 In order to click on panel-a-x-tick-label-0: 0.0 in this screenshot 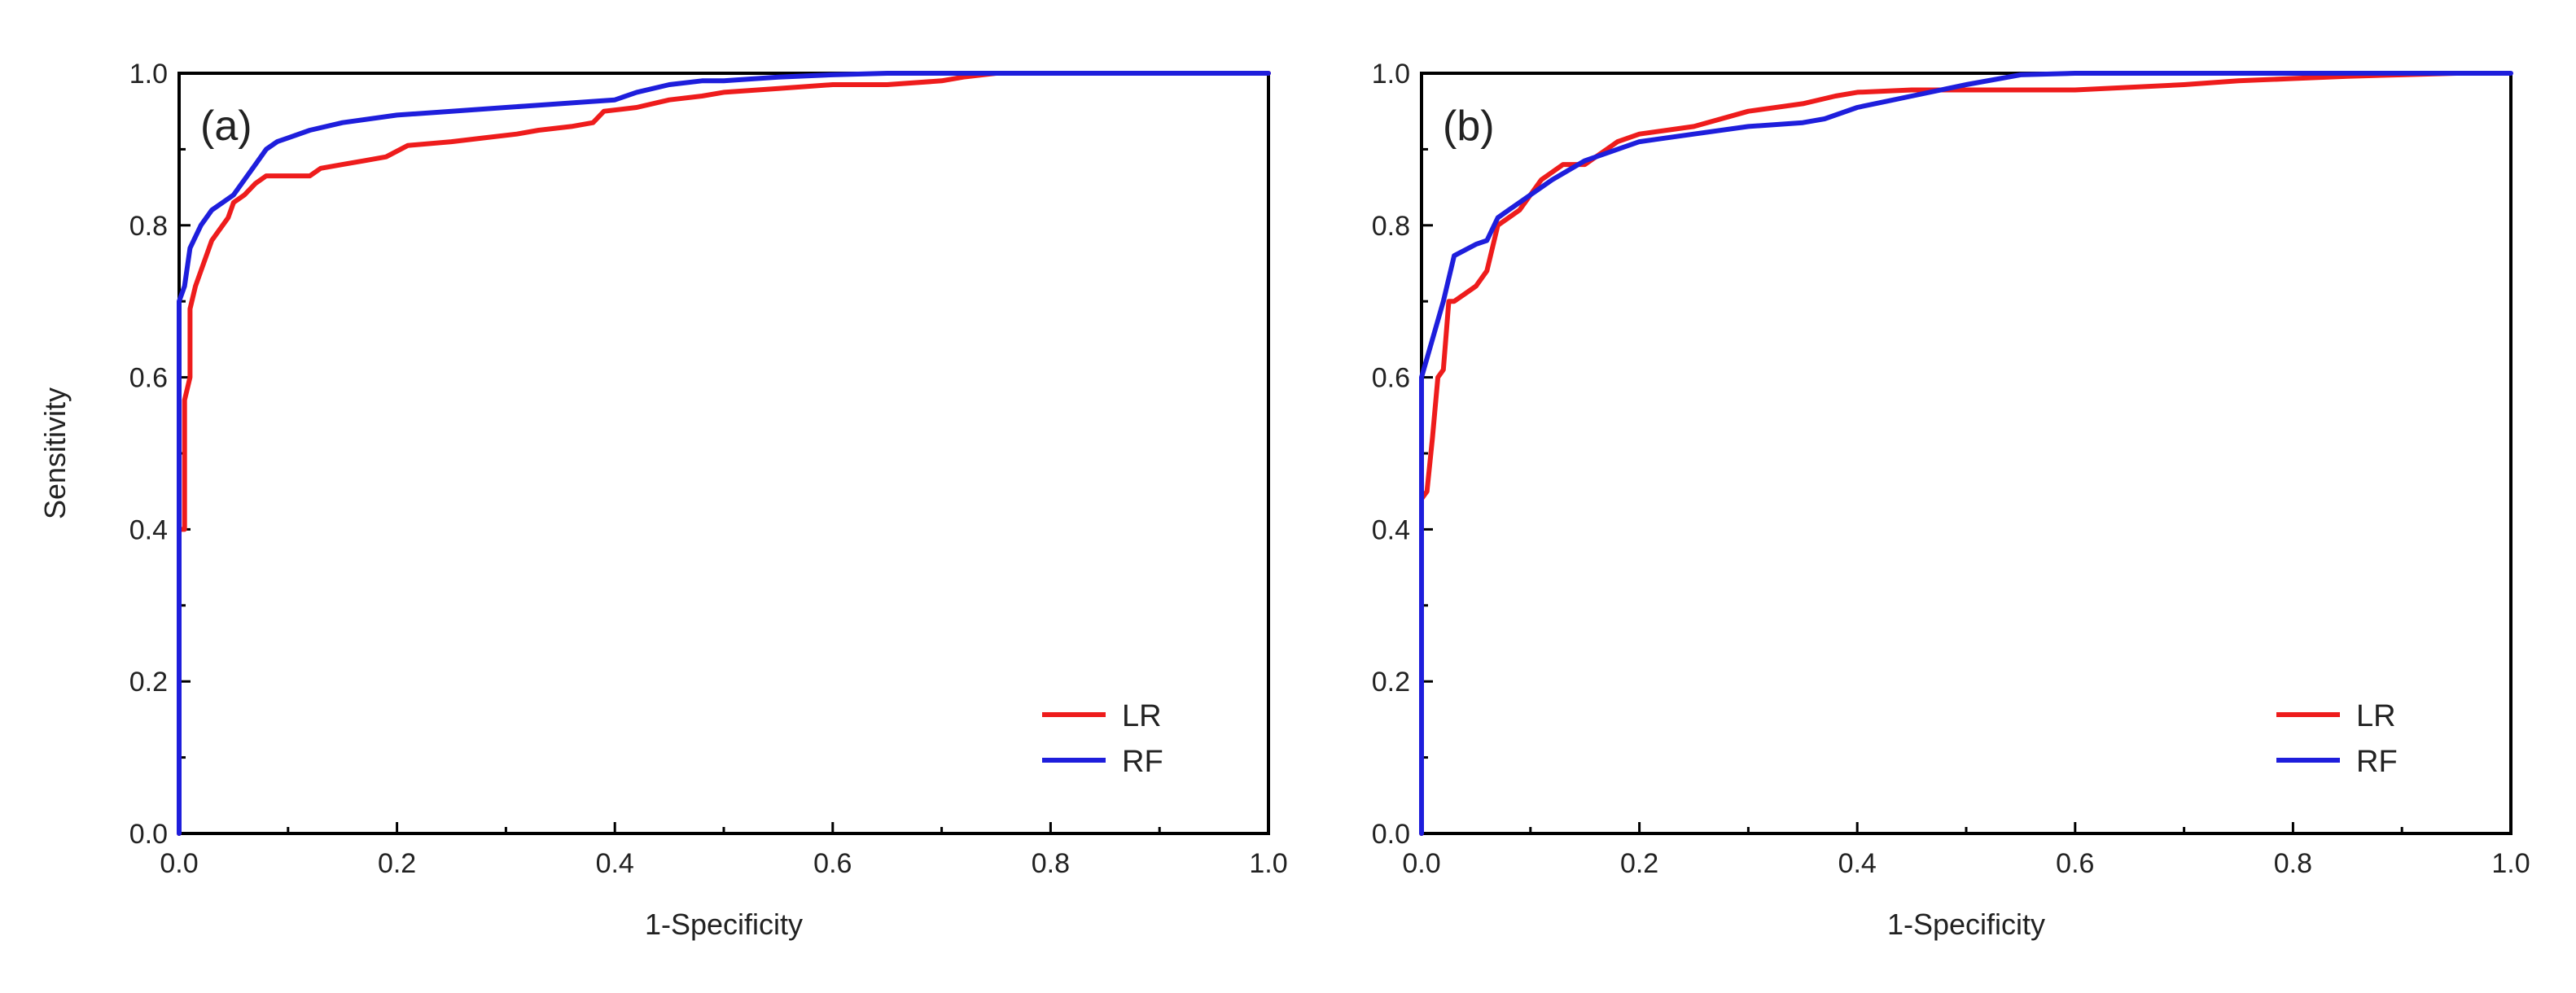, I will do `click(179, 863)`.